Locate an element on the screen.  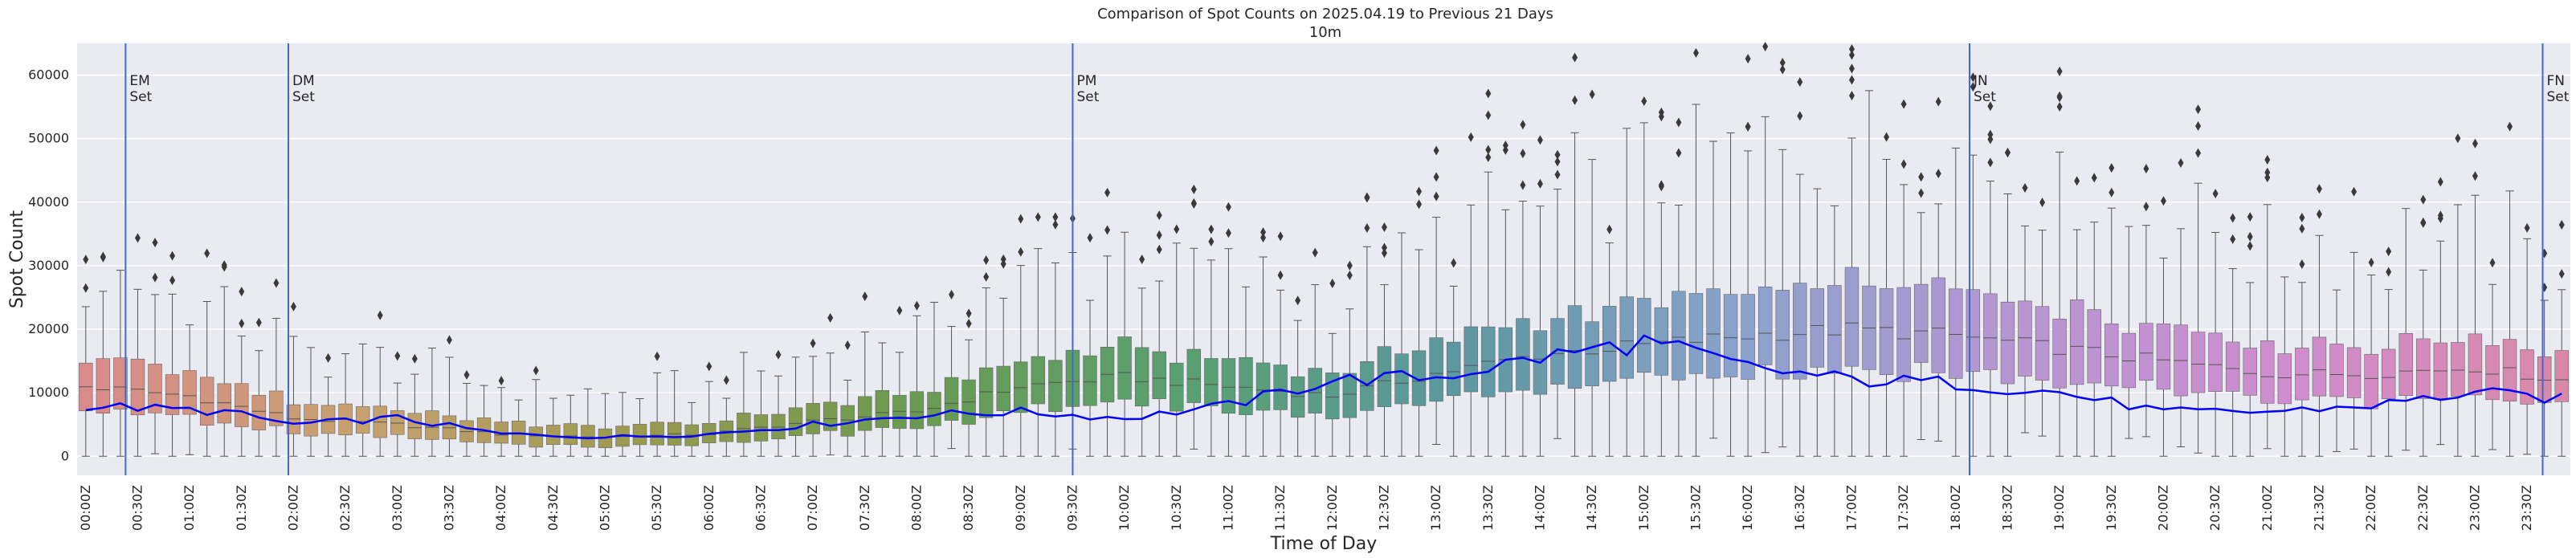
event-label: FN is located at coordinates (2556, 81).